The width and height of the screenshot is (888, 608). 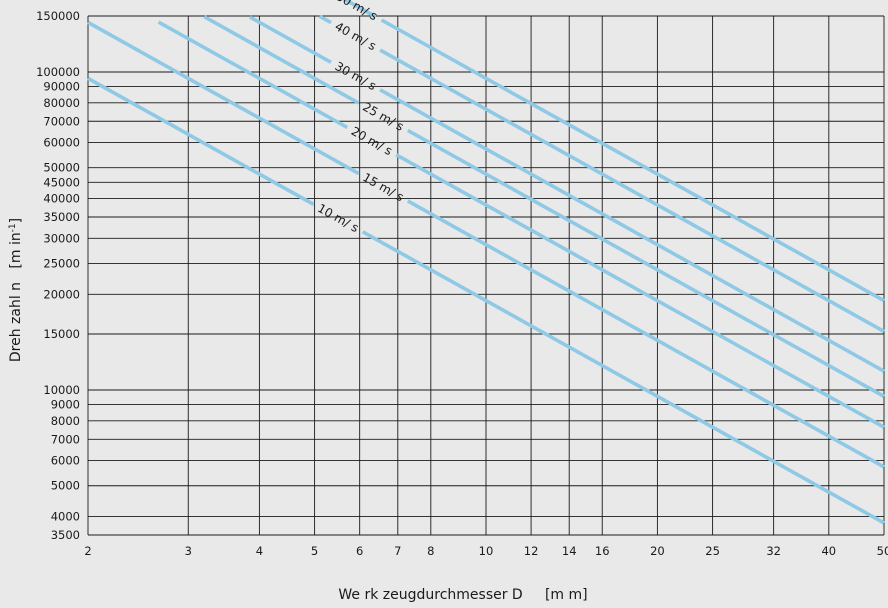 I want to click on y-axis-title: Dreh zahl n [m in-1], so click(x=16, y=290).